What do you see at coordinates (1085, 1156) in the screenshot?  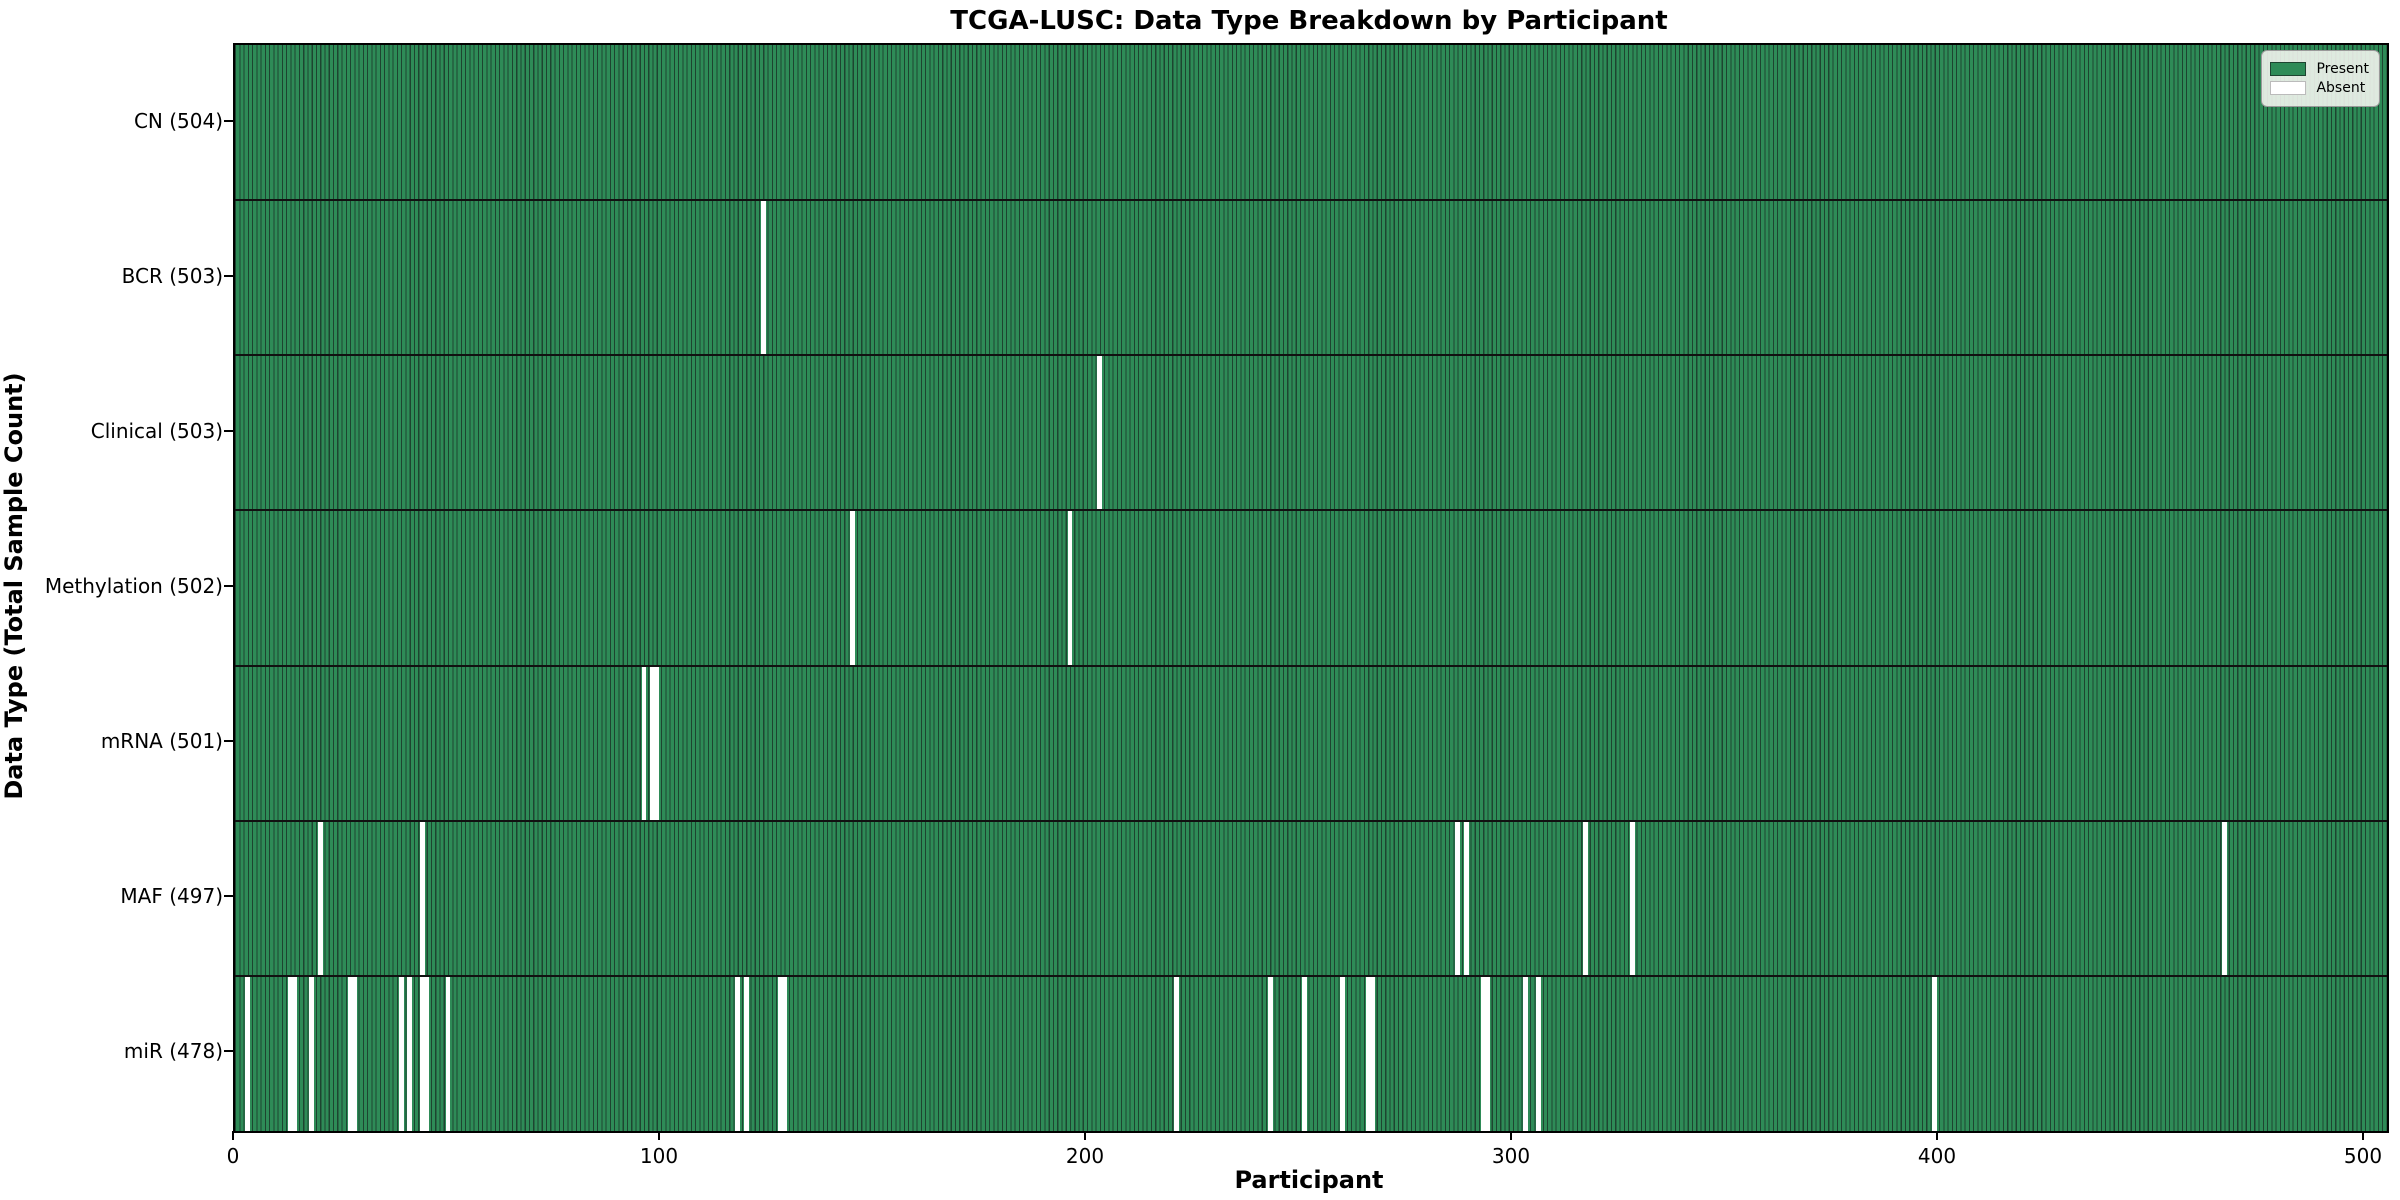 I see `x-tick-label-200: 200` at bounding box center [1085, 1156].